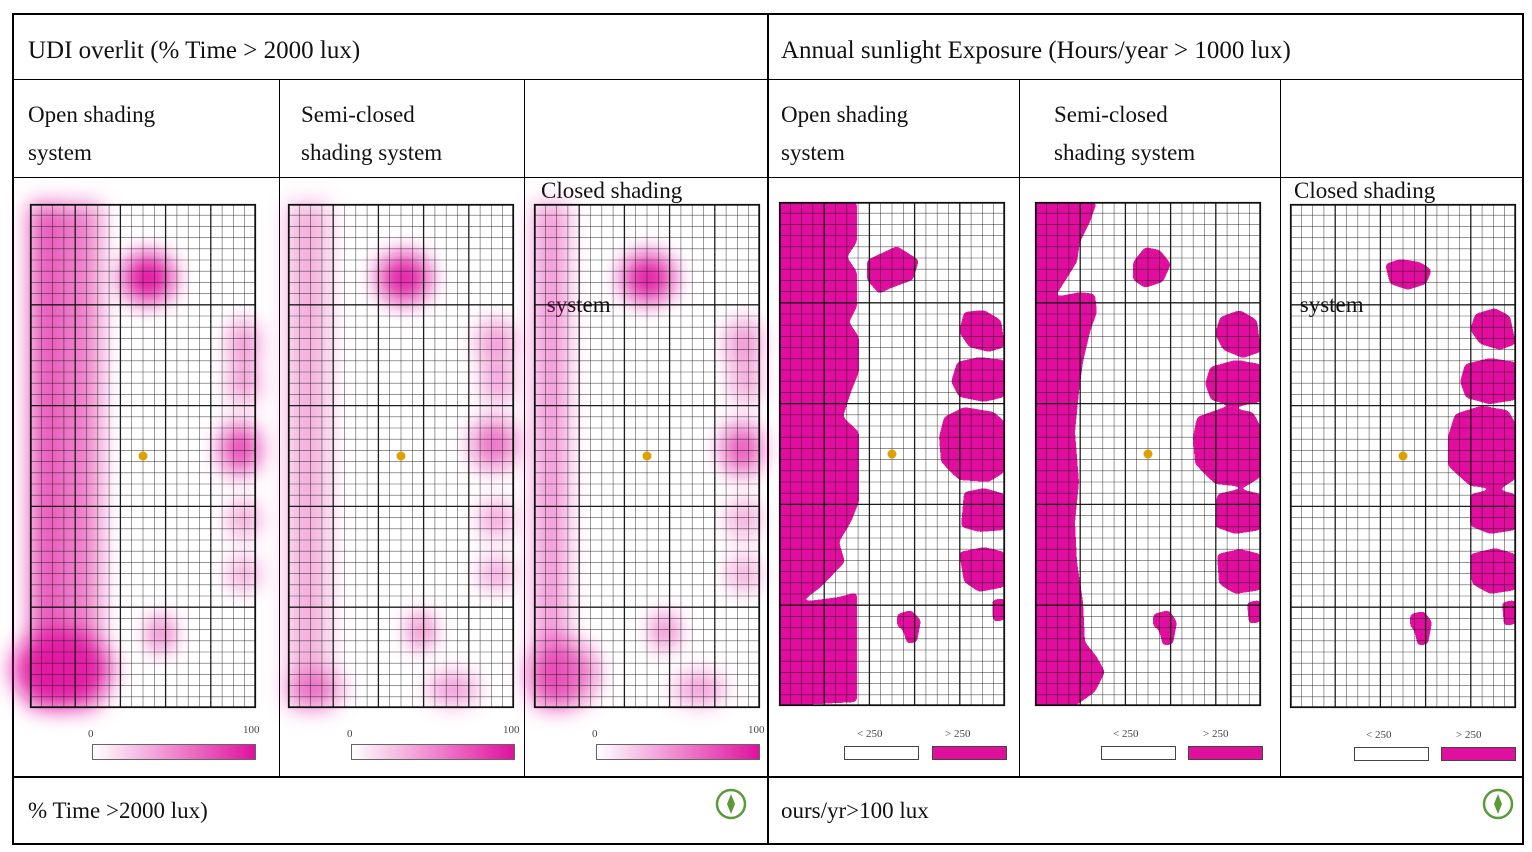  I want to click on col-header-ase-open: Open shading system, so click(844, 134).